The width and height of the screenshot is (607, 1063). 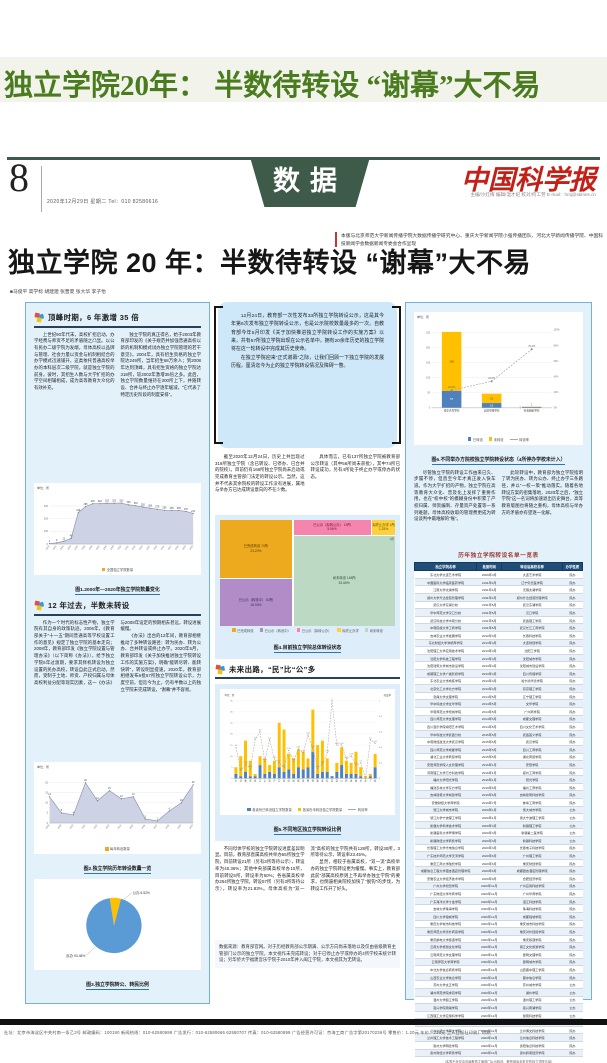 What do you see at coordinates (370, 781) in the screenshot?
I see `svg-text: 宁` at bounding box center [370, 781].